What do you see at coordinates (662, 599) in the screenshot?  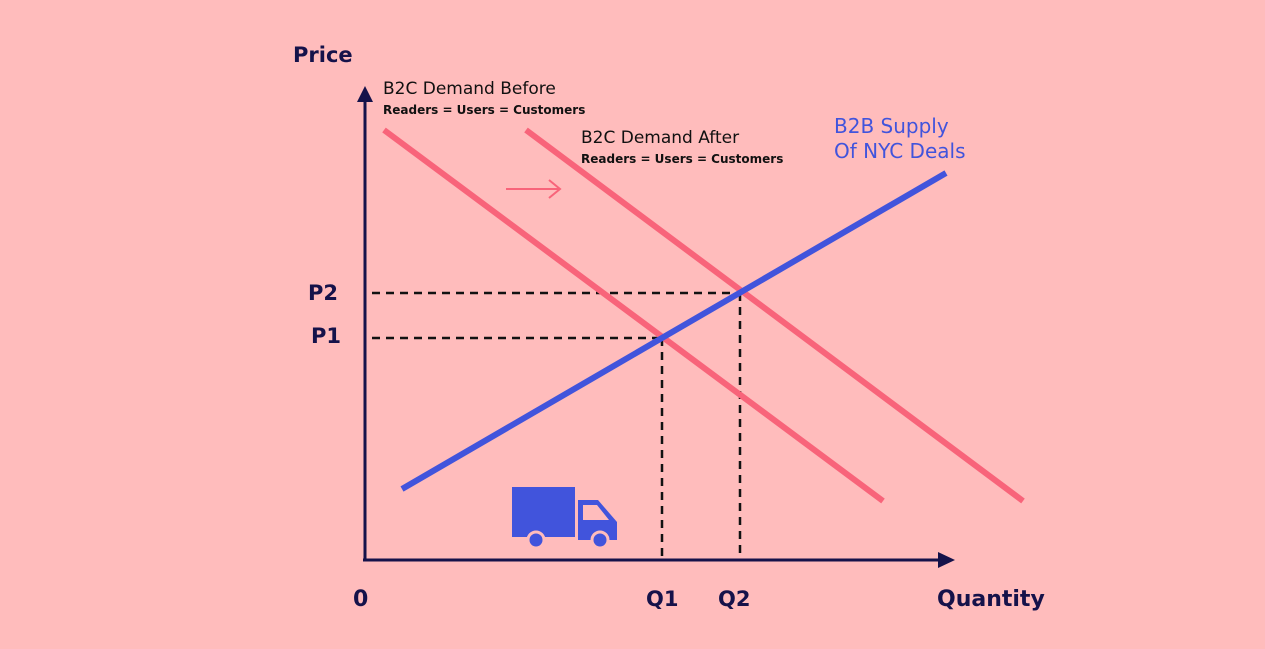 I see `q1-label: Q1` at bounding box center [662, 599].